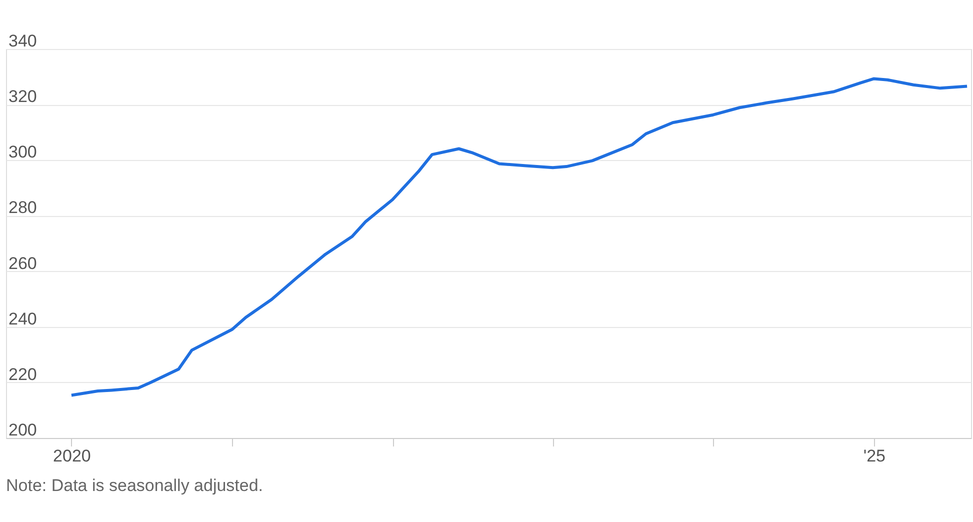 Image resolution: width=973 pixels, height=522 pixels. I want to click on x-tick-label: 2020, so click(72, 456).